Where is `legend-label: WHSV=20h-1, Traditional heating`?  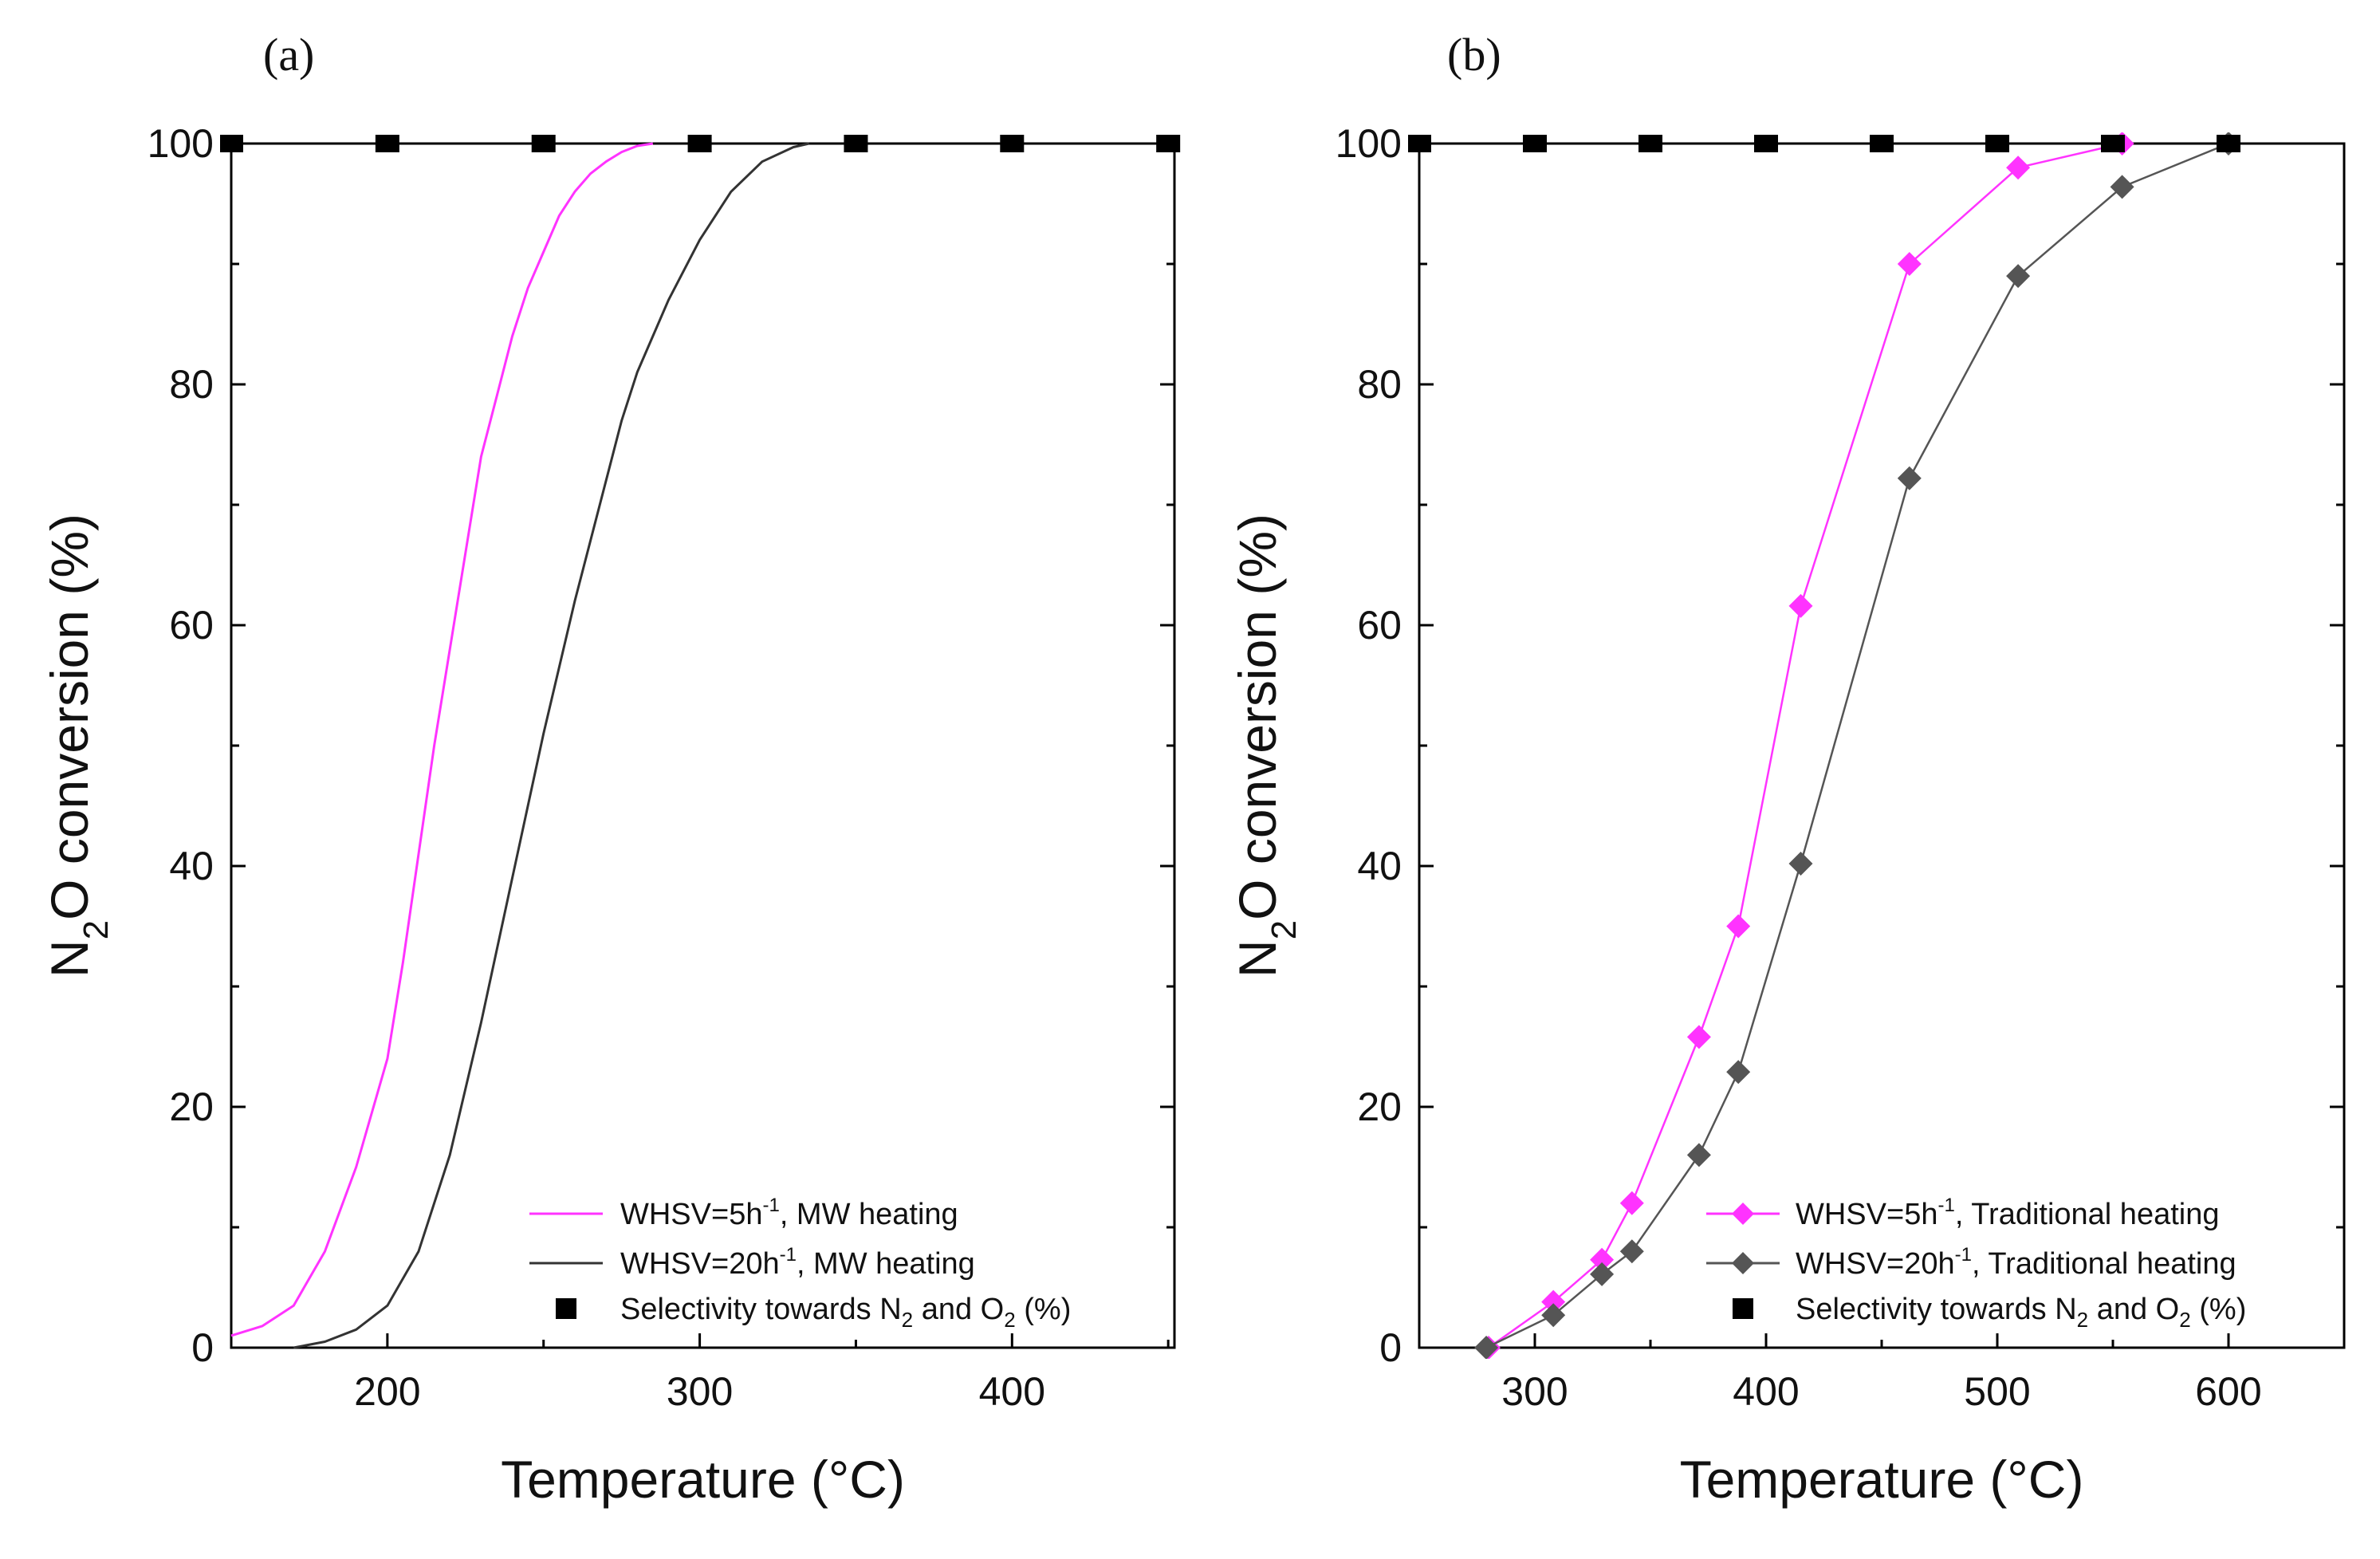
legend-label: WHSV=20h-1, Traditional heating is located at coordinates (2016, 1262).